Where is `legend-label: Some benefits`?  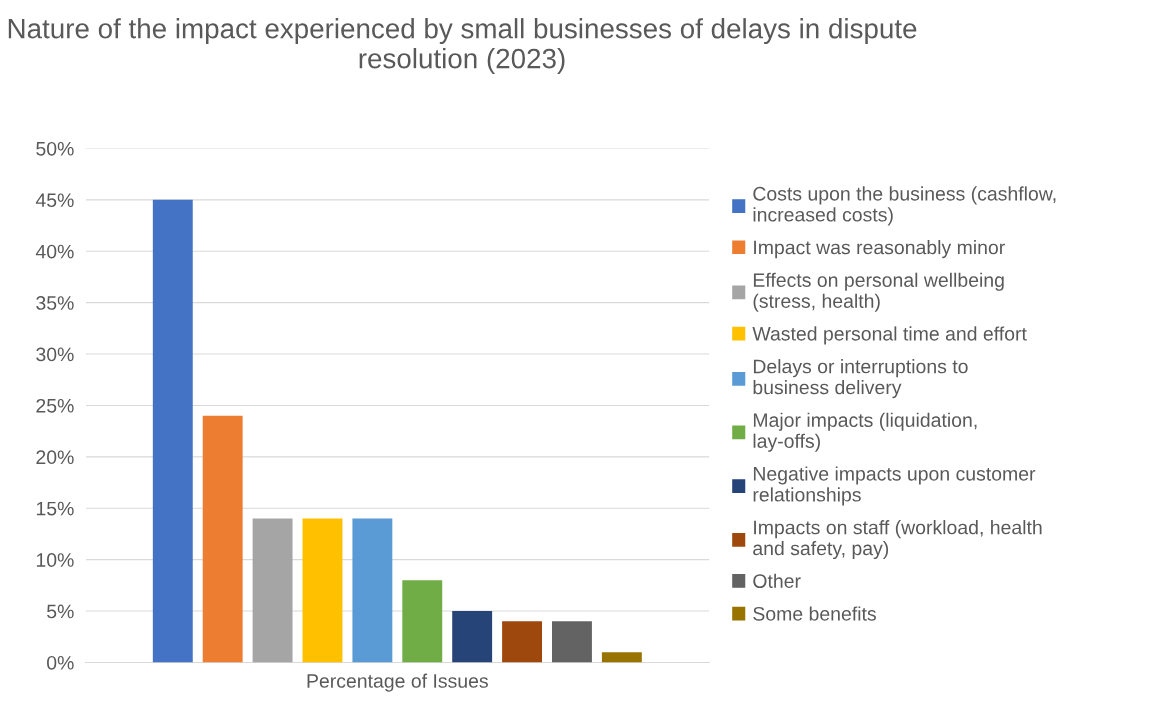
legend-label: Some benefits is located at coordinates (814, 613).